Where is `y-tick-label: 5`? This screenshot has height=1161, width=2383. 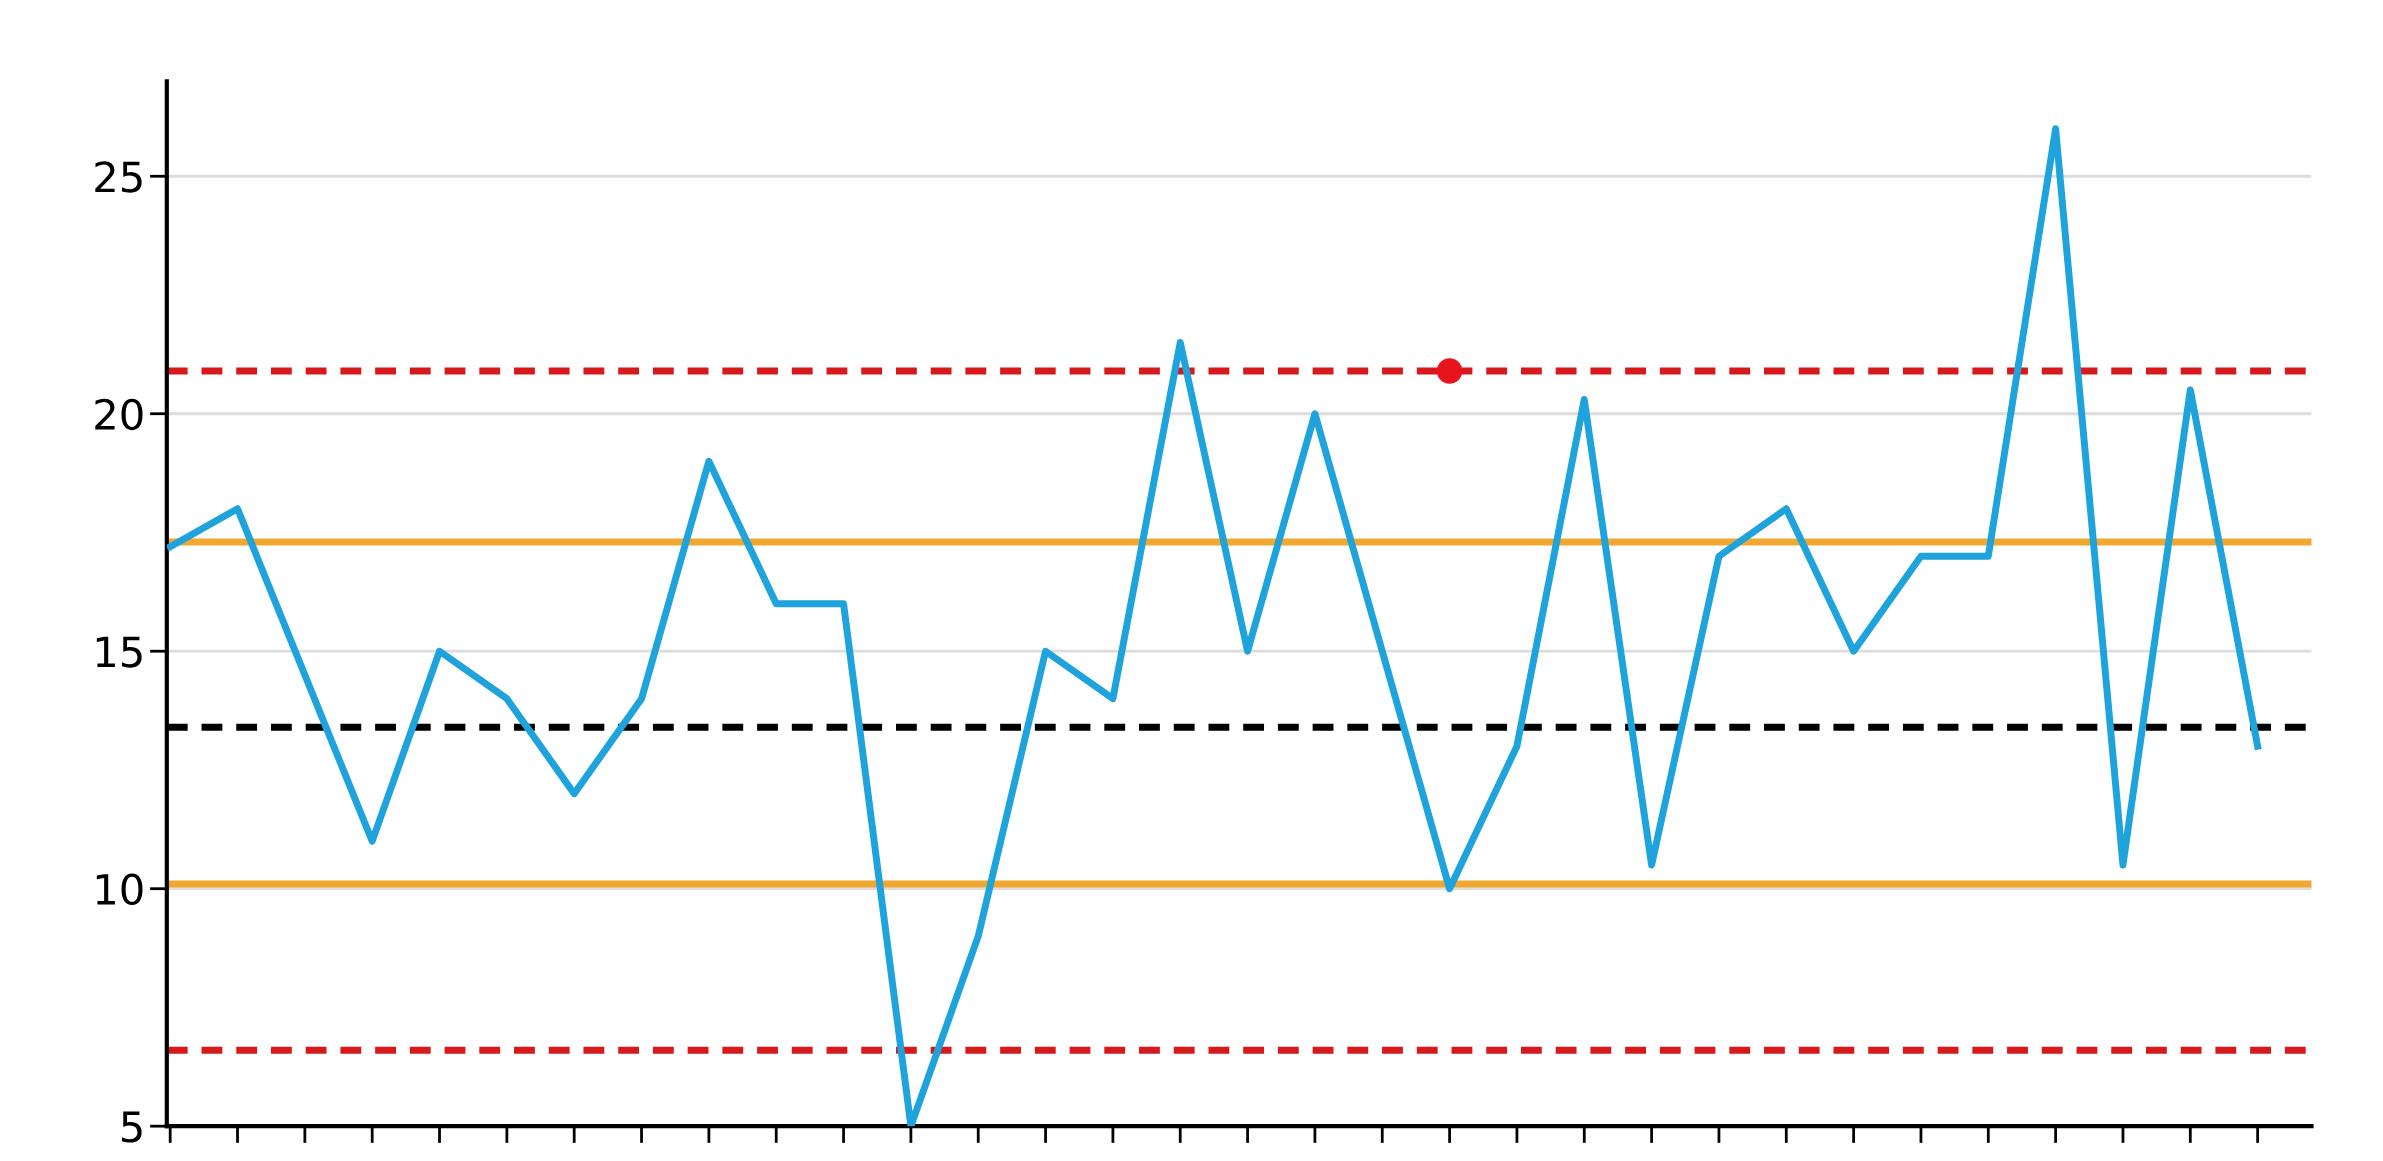 y-tick-label: 5 is located at coordinates (131, 1127).